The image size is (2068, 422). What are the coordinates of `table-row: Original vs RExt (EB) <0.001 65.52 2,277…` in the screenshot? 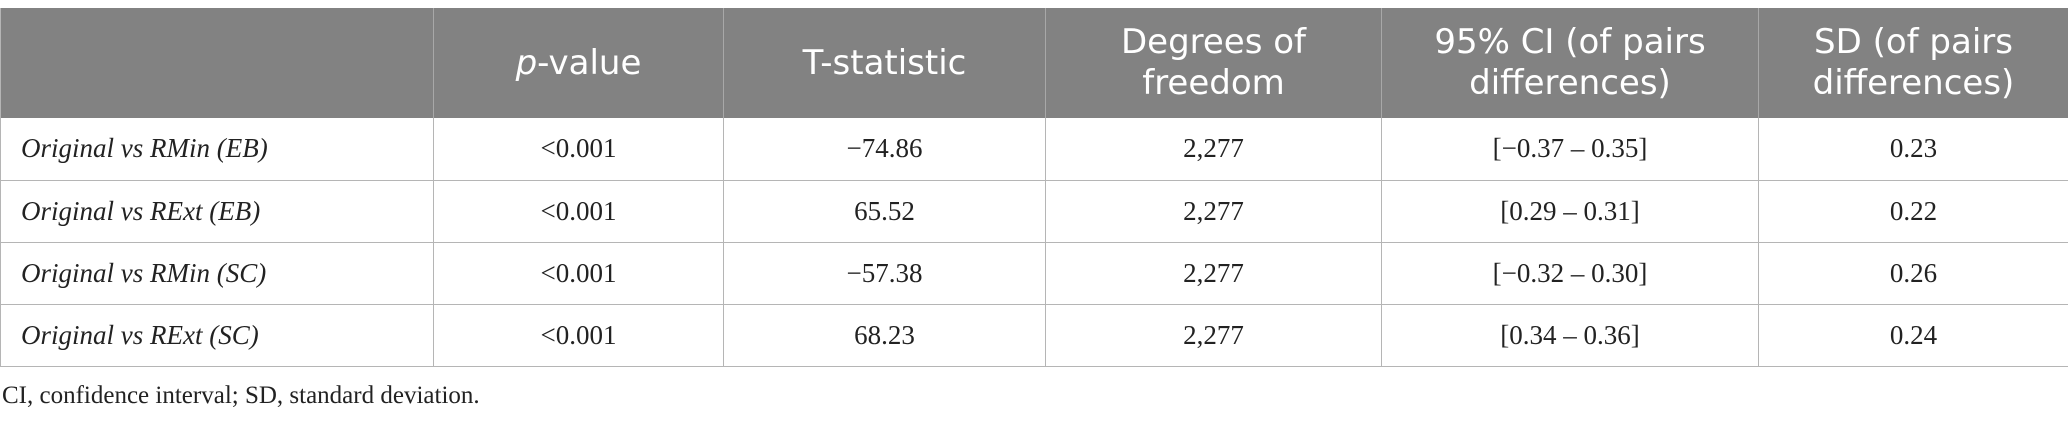 It's located at (1034, 211).